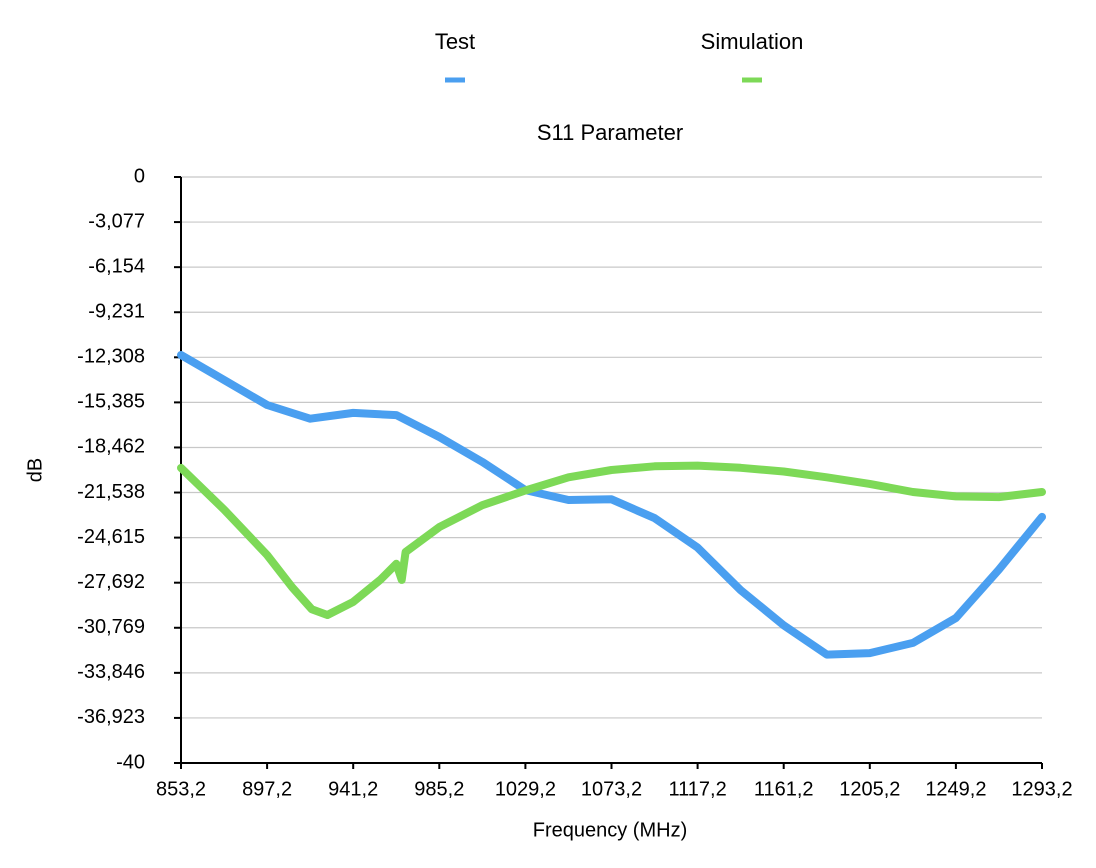 Image resolution: width=1096 pixels, height=868 pixels. Describe the element at coordinates (130, 762) in the screenshot. I see `y-tick-label: -40` at that location.